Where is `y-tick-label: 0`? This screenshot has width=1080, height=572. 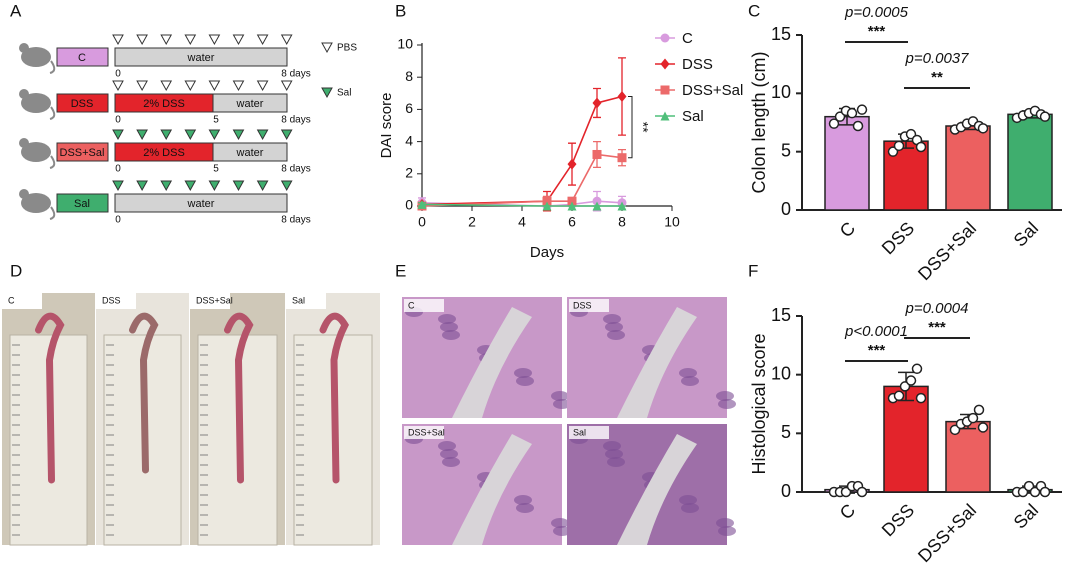 y-tick-label: 0 is located at coordinates (786, 491).